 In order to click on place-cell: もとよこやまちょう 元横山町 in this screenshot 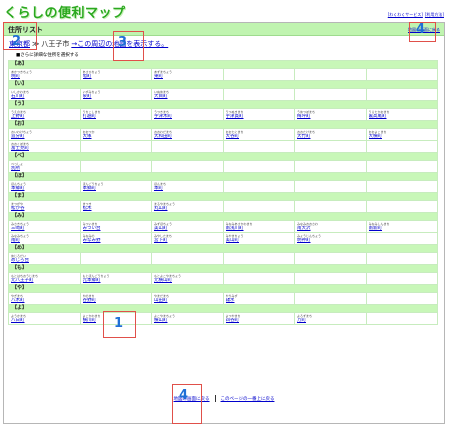, I will do `click(187, 278)`.